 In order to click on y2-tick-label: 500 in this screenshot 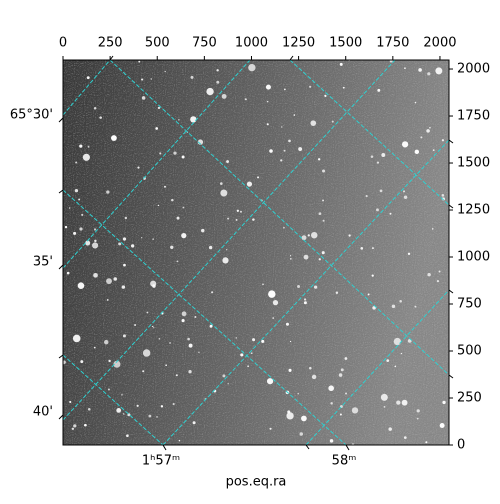, I will do `click(469, 351)`.